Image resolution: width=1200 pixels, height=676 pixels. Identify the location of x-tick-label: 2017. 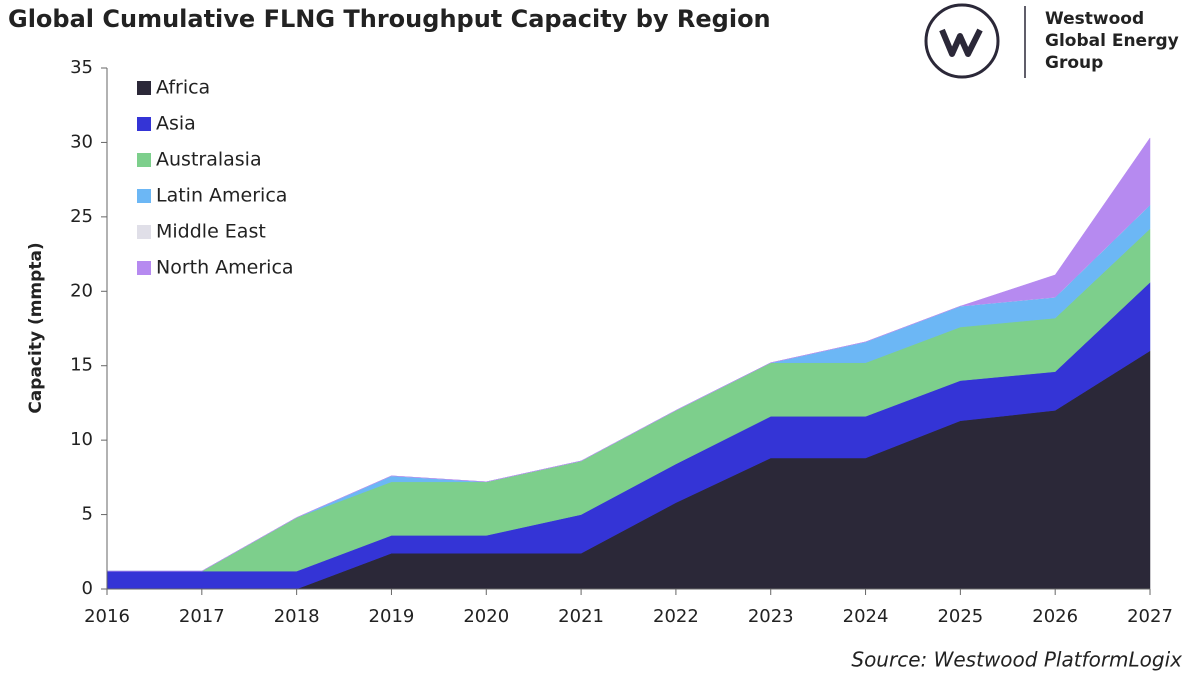
(202, 616).